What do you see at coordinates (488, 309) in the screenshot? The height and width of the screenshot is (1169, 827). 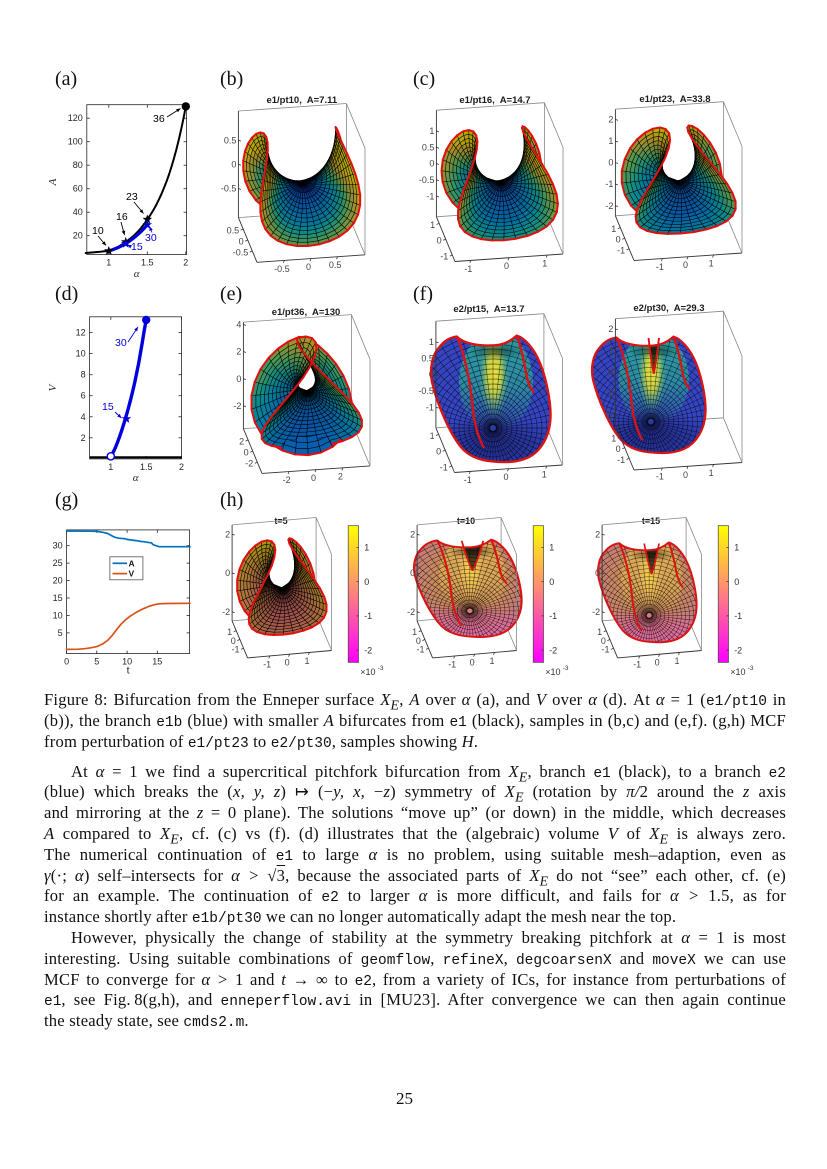 I see `svg-text: e2/pt15, A=13.7` at bounding box center [488, 309].